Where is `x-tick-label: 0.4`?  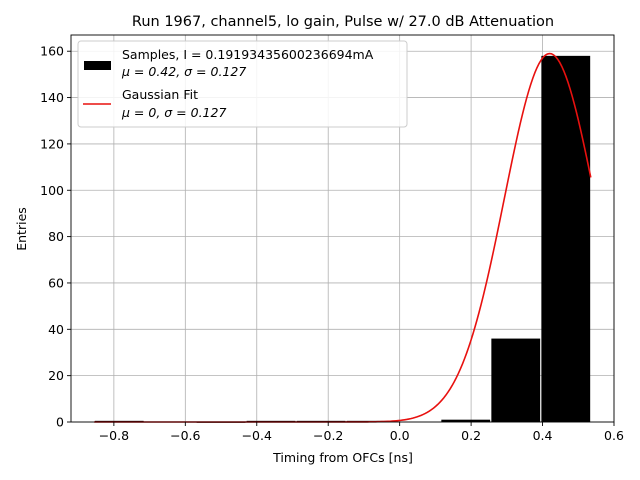
x-tick-label: 0.4 is located at coordinates (543, 435).